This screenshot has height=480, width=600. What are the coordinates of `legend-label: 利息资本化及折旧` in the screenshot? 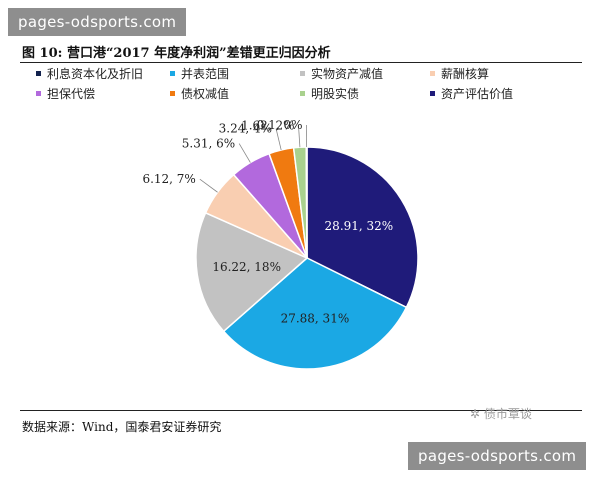 It's located at (95, 73).